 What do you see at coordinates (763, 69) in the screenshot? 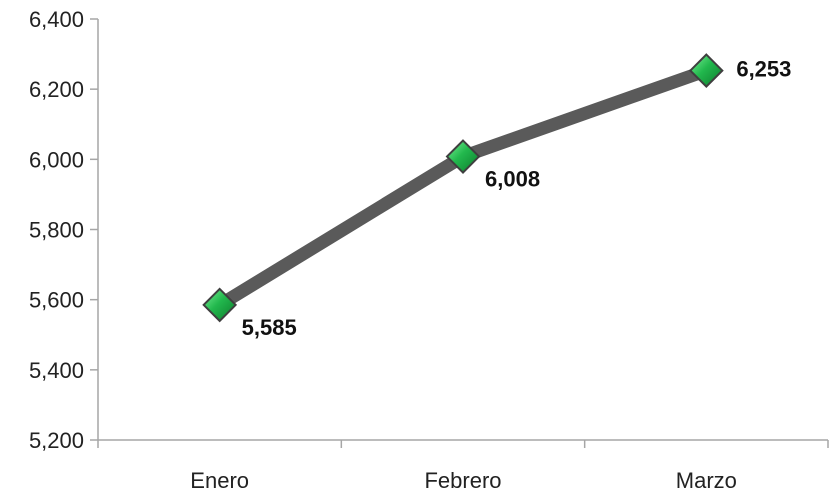
I see `data-label: 6,253` at bounding box center [763, 69].